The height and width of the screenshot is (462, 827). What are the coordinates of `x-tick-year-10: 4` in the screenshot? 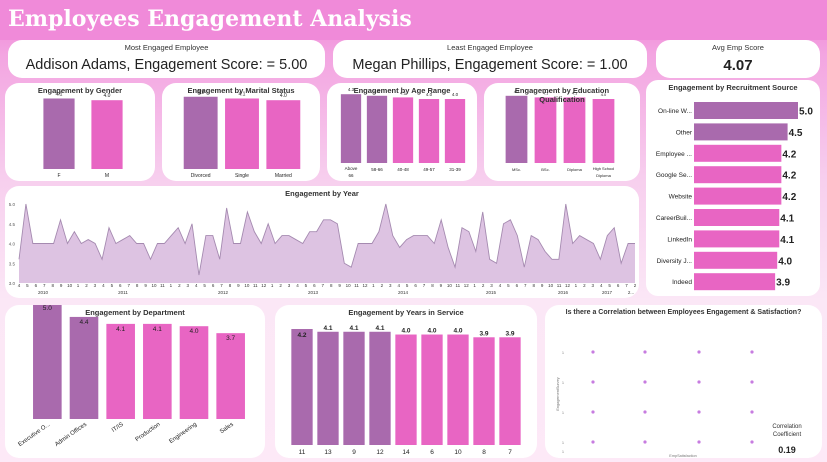 It's located at (103, 285).